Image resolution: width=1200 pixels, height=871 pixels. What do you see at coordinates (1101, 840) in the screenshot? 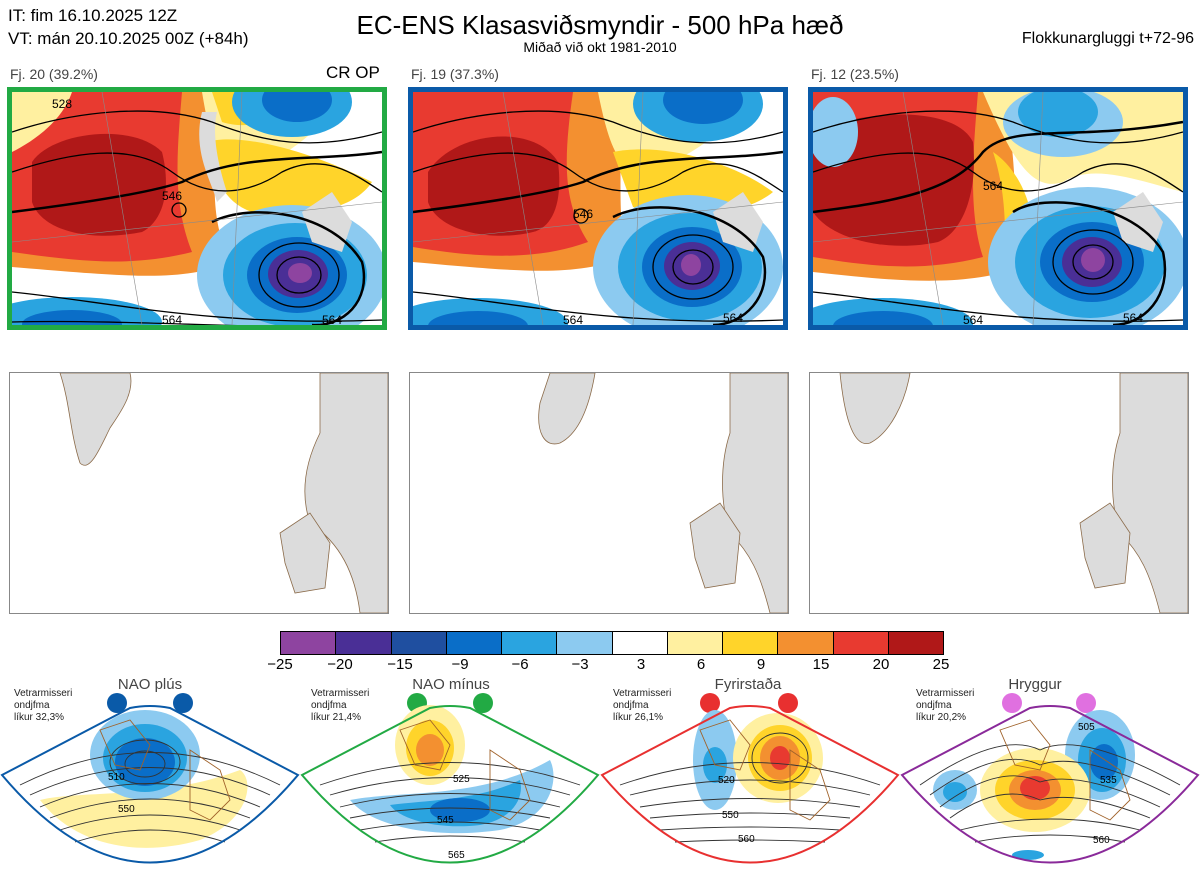
I see `regime-4-contour-label: 560` at bounding box center [1101, 840].